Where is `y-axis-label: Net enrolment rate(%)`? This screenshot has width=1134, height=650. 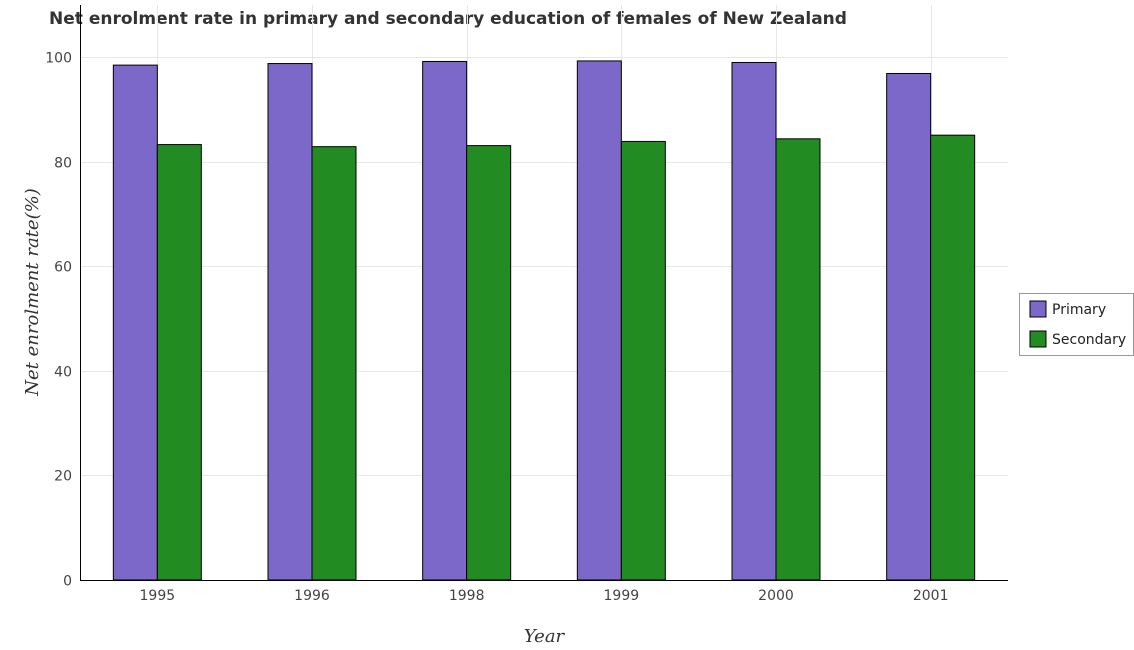 y-axis-label: Net enrolment rate(%) is located at coordinates (32, 292).